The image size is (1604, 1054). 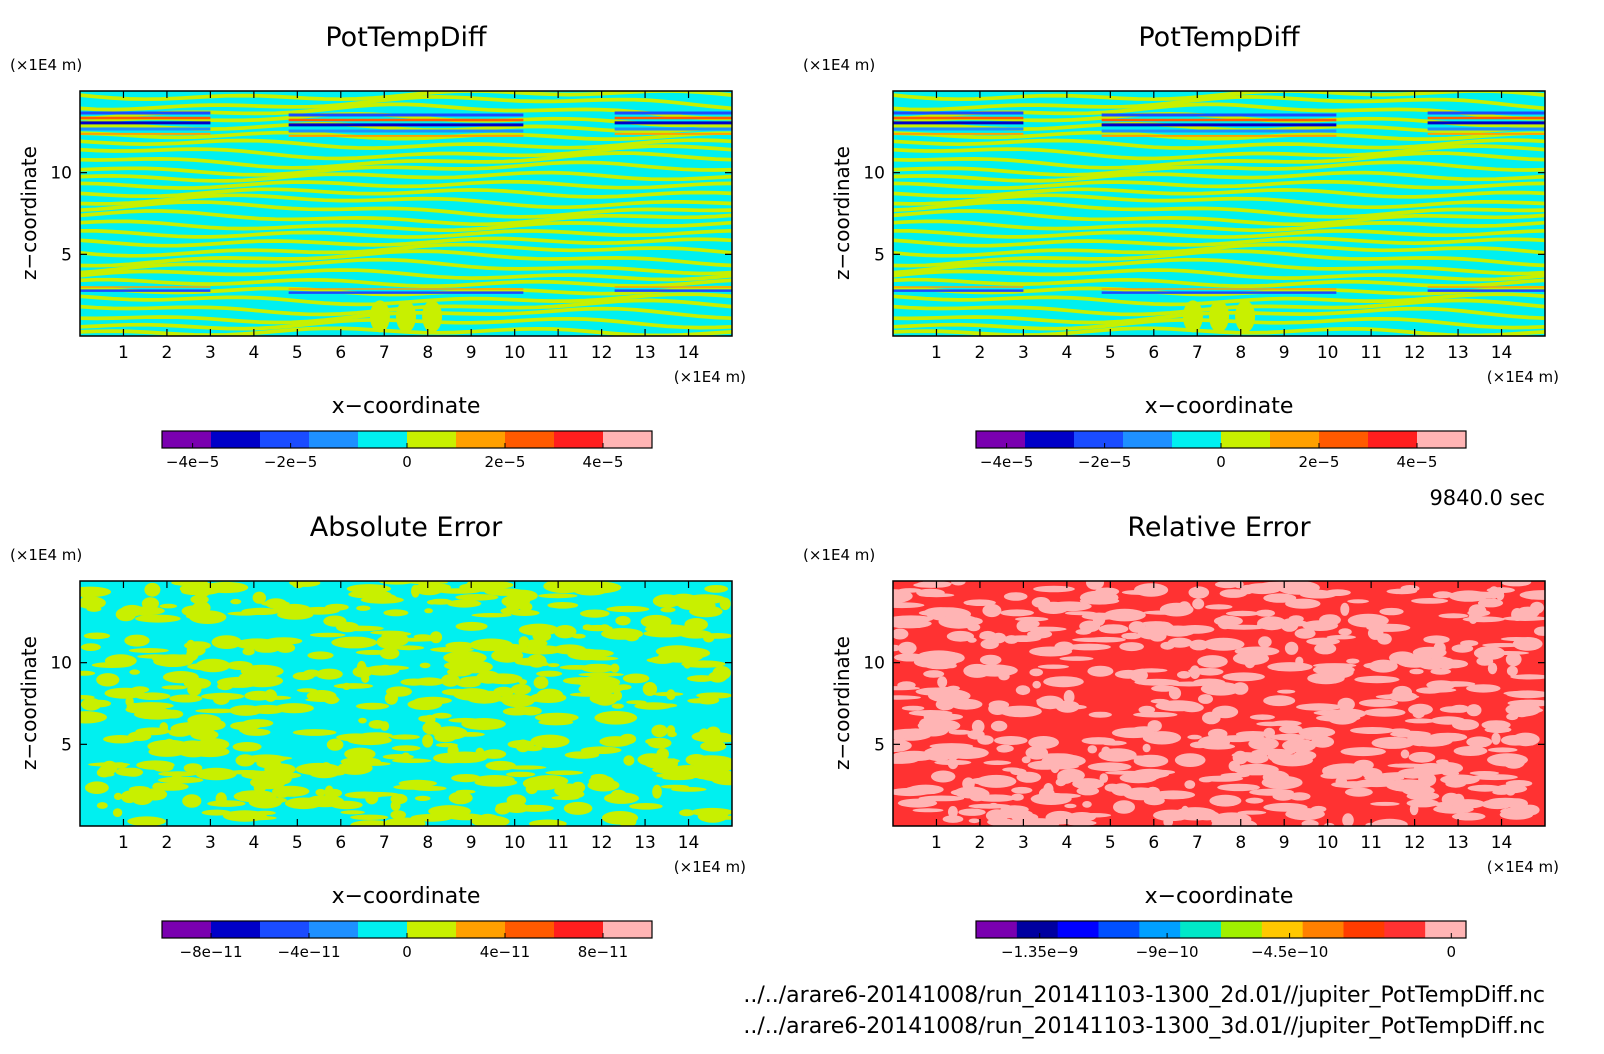 What do you see at coordinates (123, 843) in the screenshot?
I see `x-tick-label: 1` at bounding box center [123, 843].